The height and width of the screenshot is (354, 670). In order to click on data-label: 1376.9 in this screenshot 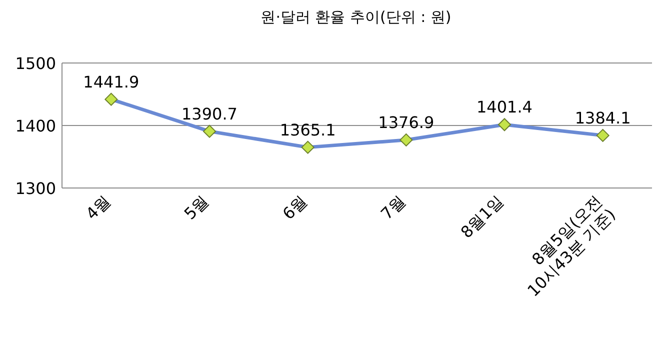, I will do `click(406, 122)`.